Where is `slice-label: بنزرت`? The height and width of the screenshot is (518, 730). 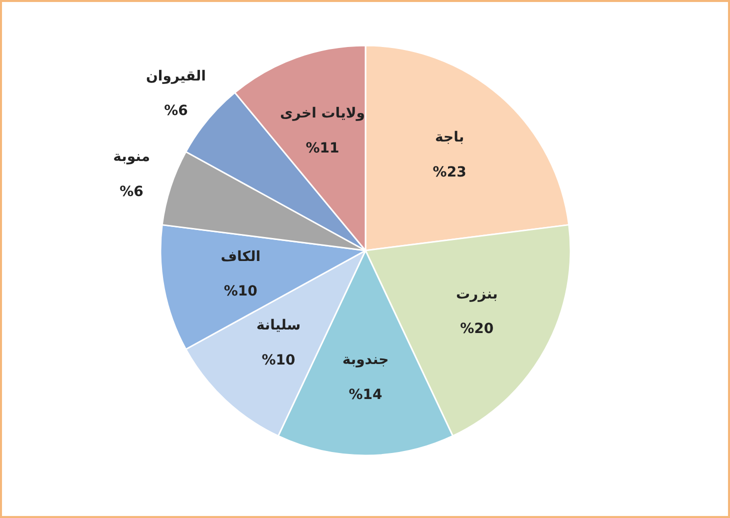
slice-label: بنزرت is located at coordinates (477, 294).